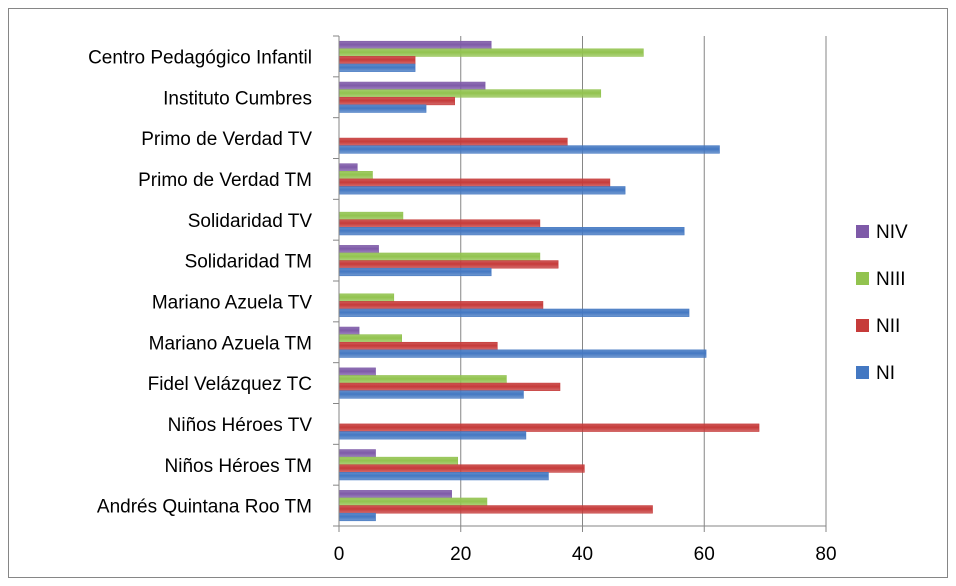 This screenshot has width=956, height=586. What do you see at coordinates (888, 326) in the screenshot?
I see `legend-label: NII` at bounding box center [888, 326].